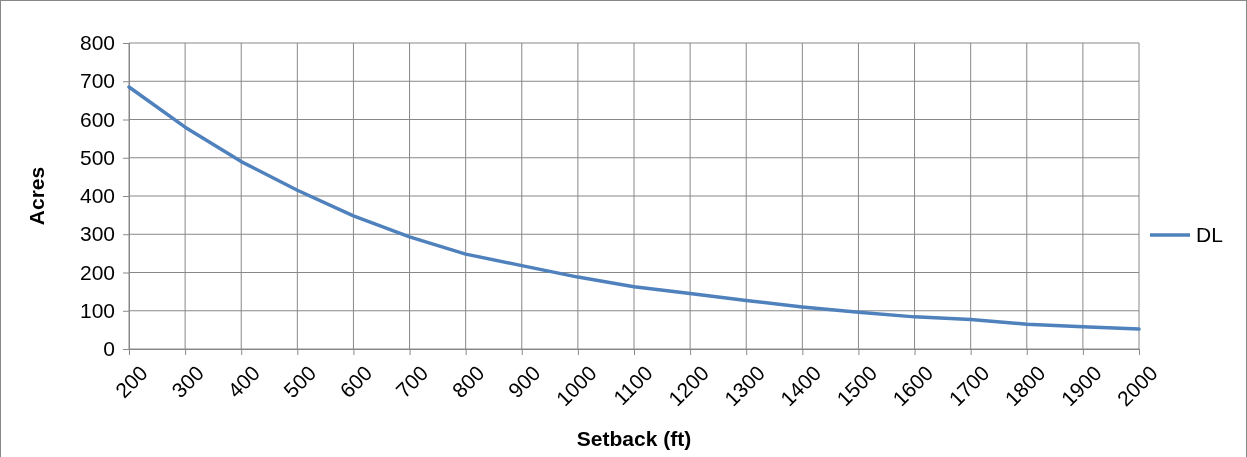 This screenshot has width=1247, height=457. I want to click on y-tick-label: 700, so click(97, 81).